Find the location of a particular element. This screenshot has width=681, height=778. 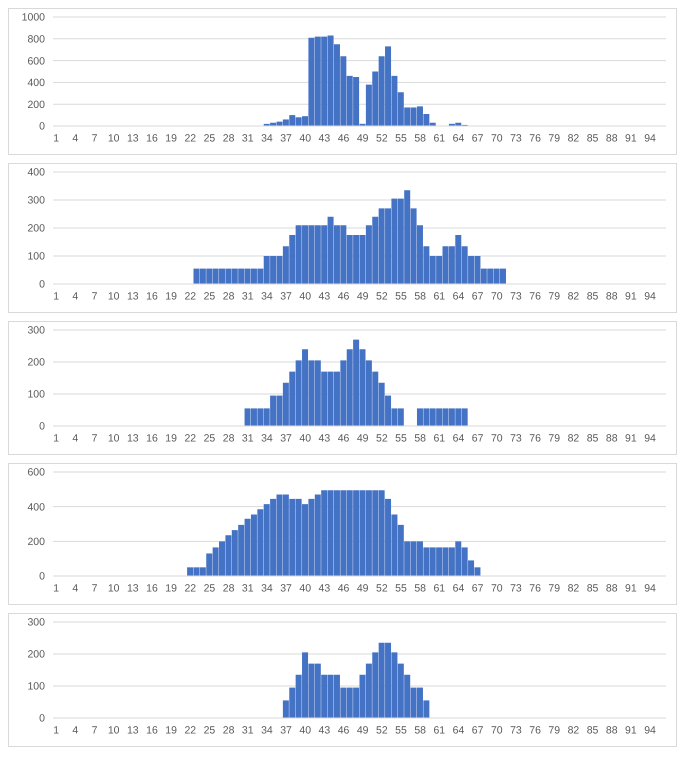

y-tick-label: 400 is located at coordinates (36, 507).